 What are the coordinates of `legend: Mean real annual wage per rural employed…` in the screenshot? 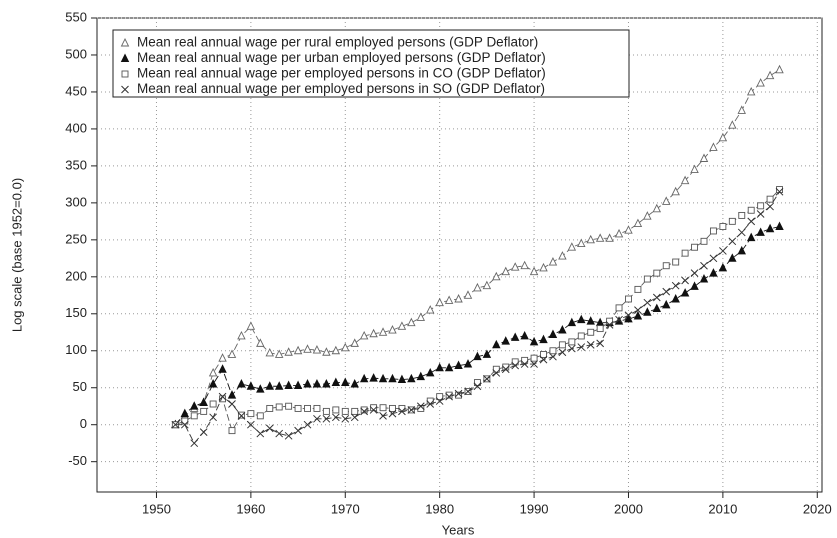 It's located at (371, 63).